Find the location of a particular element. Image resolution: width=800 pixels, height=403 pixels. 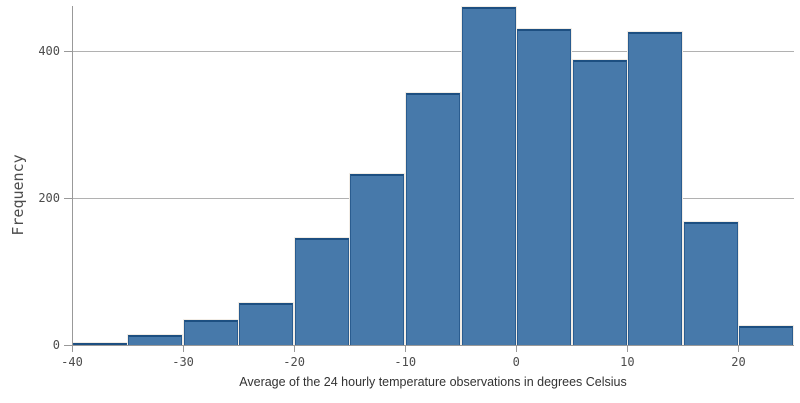

x-tick-label: 10 is located at coordinates (627, 362).